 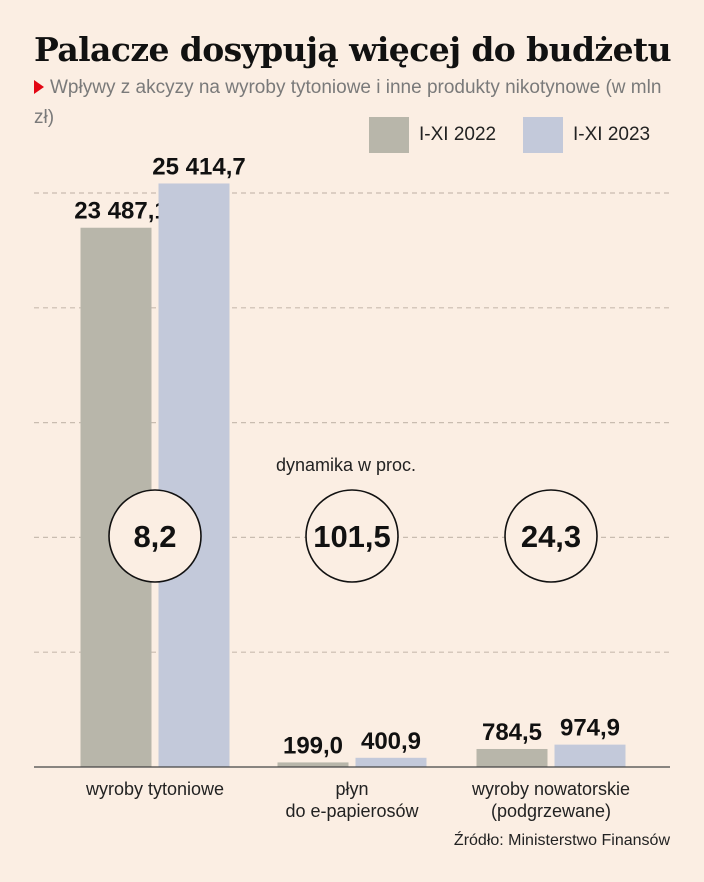 I want to click on category-label: wyroby tytoniowe, so click(x=154, y=789).